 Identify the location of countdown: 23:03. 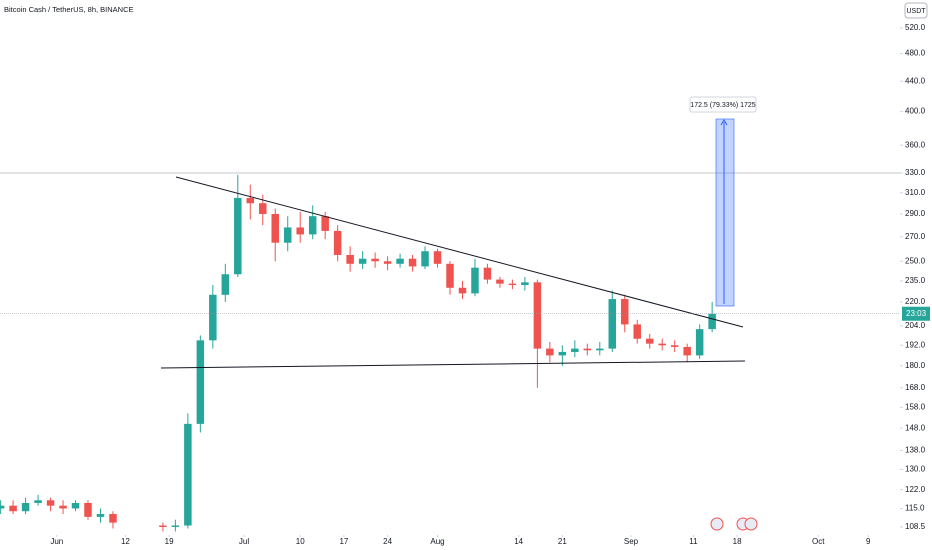
(916, 313).